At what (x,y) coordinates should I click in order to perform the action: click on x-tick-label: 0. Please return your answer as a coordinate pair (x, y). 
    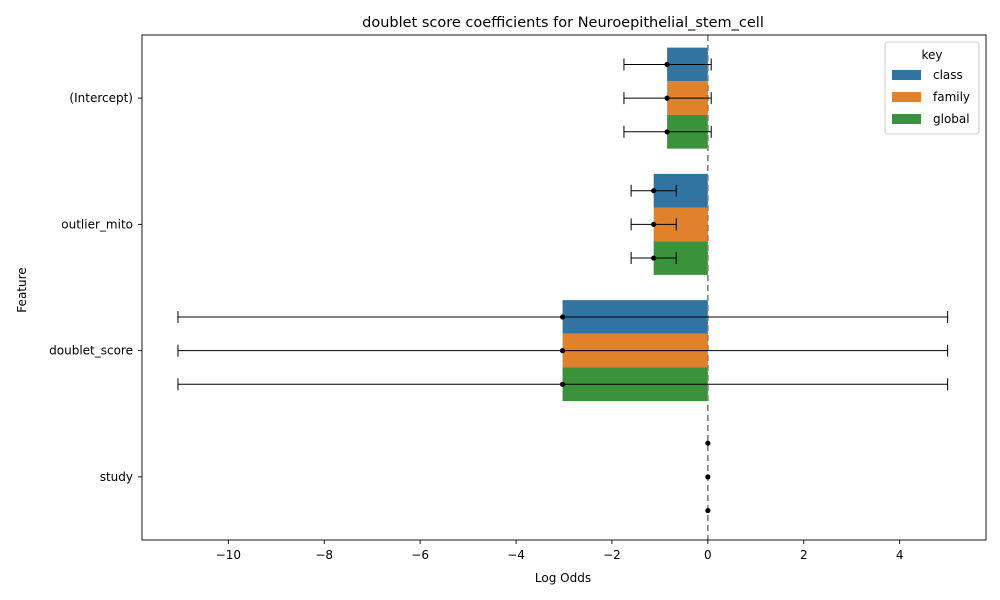
    Looking at the image, I should click on (708, 555).